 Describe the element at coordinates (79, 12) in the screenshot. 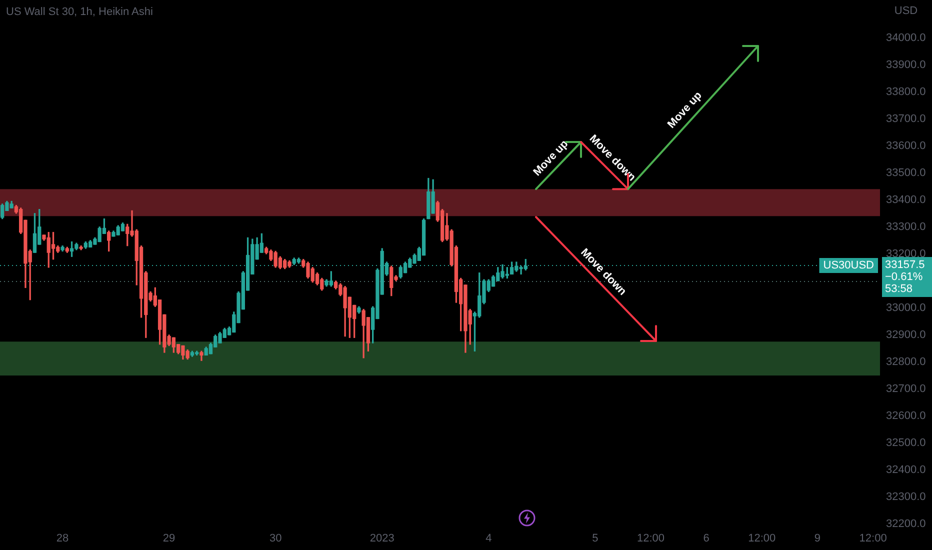

I see `text: US Wall St 30, 1h, Heikin Ashi` at that location.